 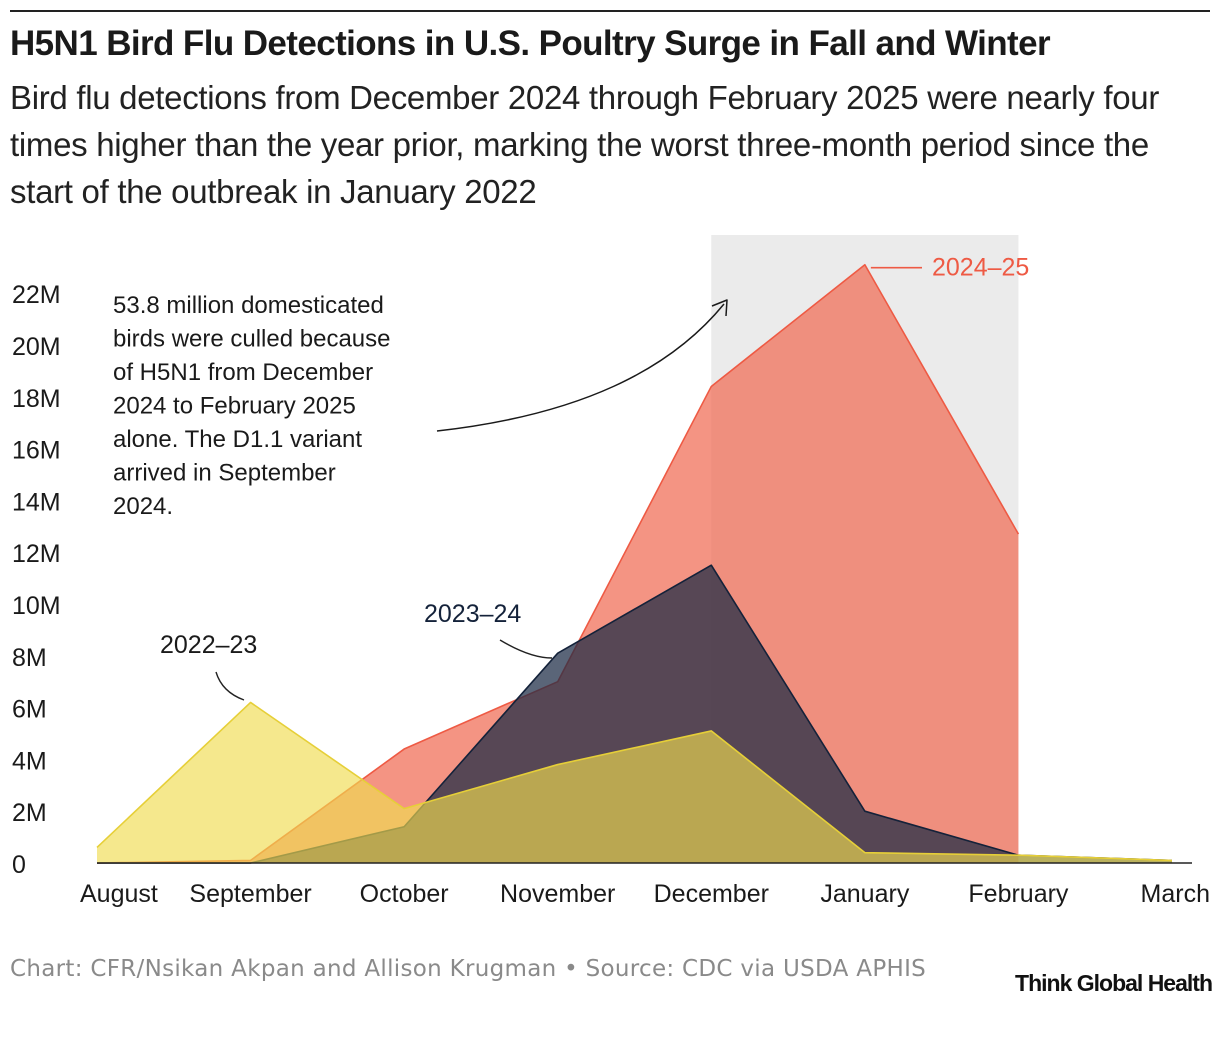 I want to click on series-label-2024-25: 2024–25, so click(x=980, y=268).